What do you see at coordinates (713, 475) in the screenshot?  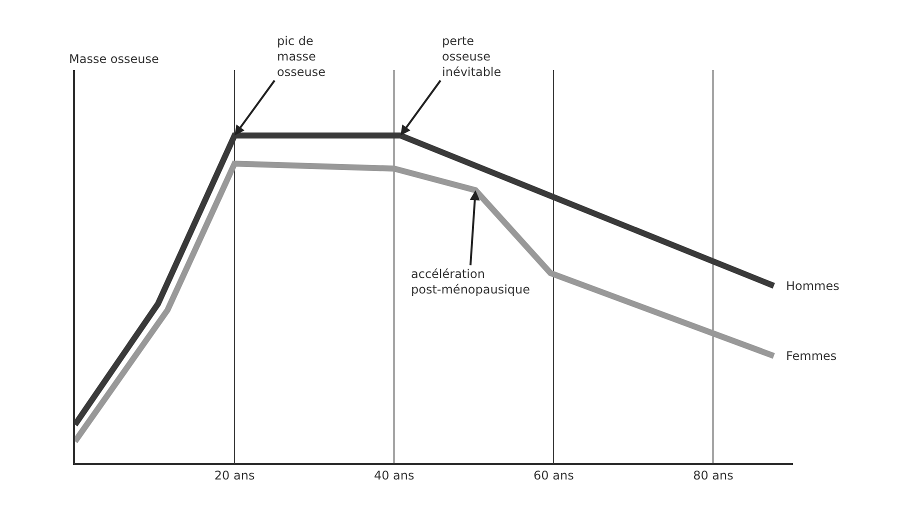 I see `x-tick-label: 80 ans` at bounding box center [713, 475].